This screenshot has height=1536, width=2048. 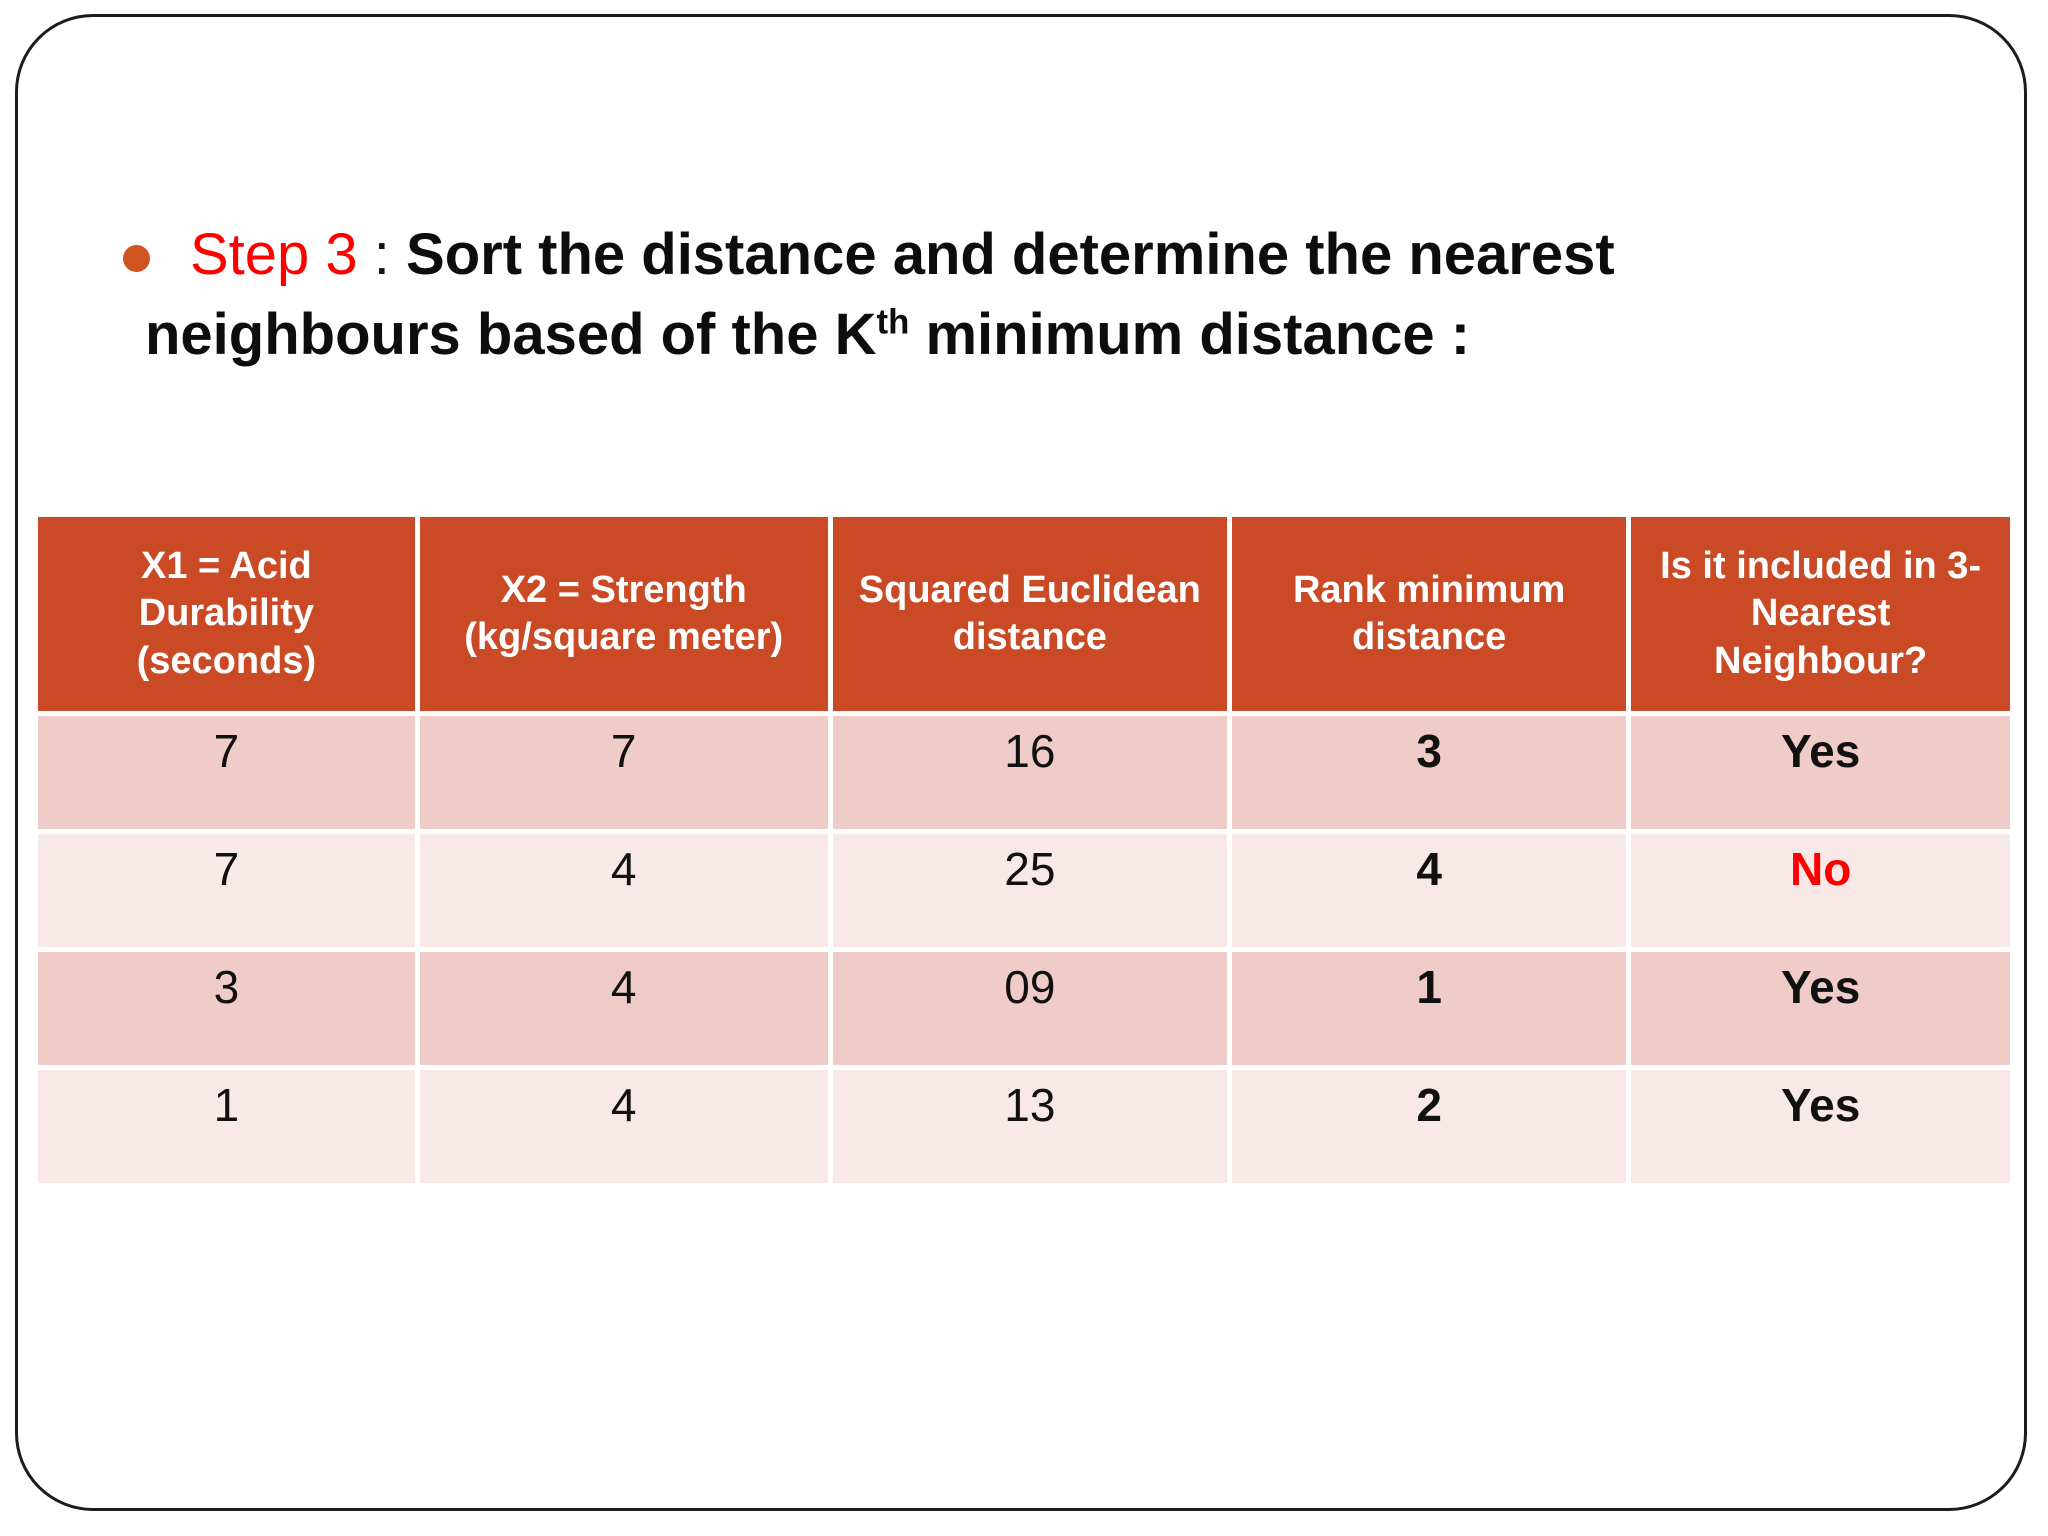 What do you see at coordinates (226, 1126) in the screenshot?
I see `cell-x1: 1` at bounding box center [226, 1126].